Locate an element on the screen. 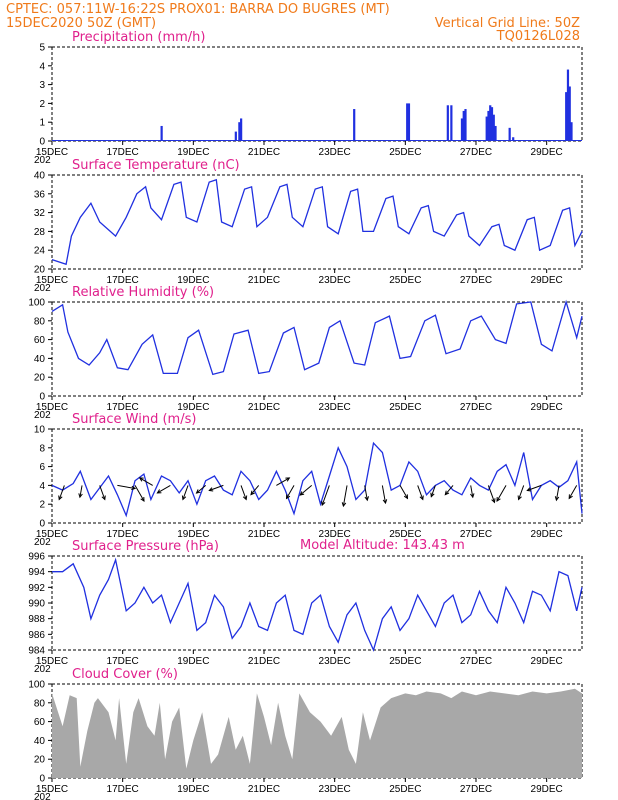 The height and width of the screenshot is (800, 618). y-tick-label: 1 is located at coordinates (42, 123).